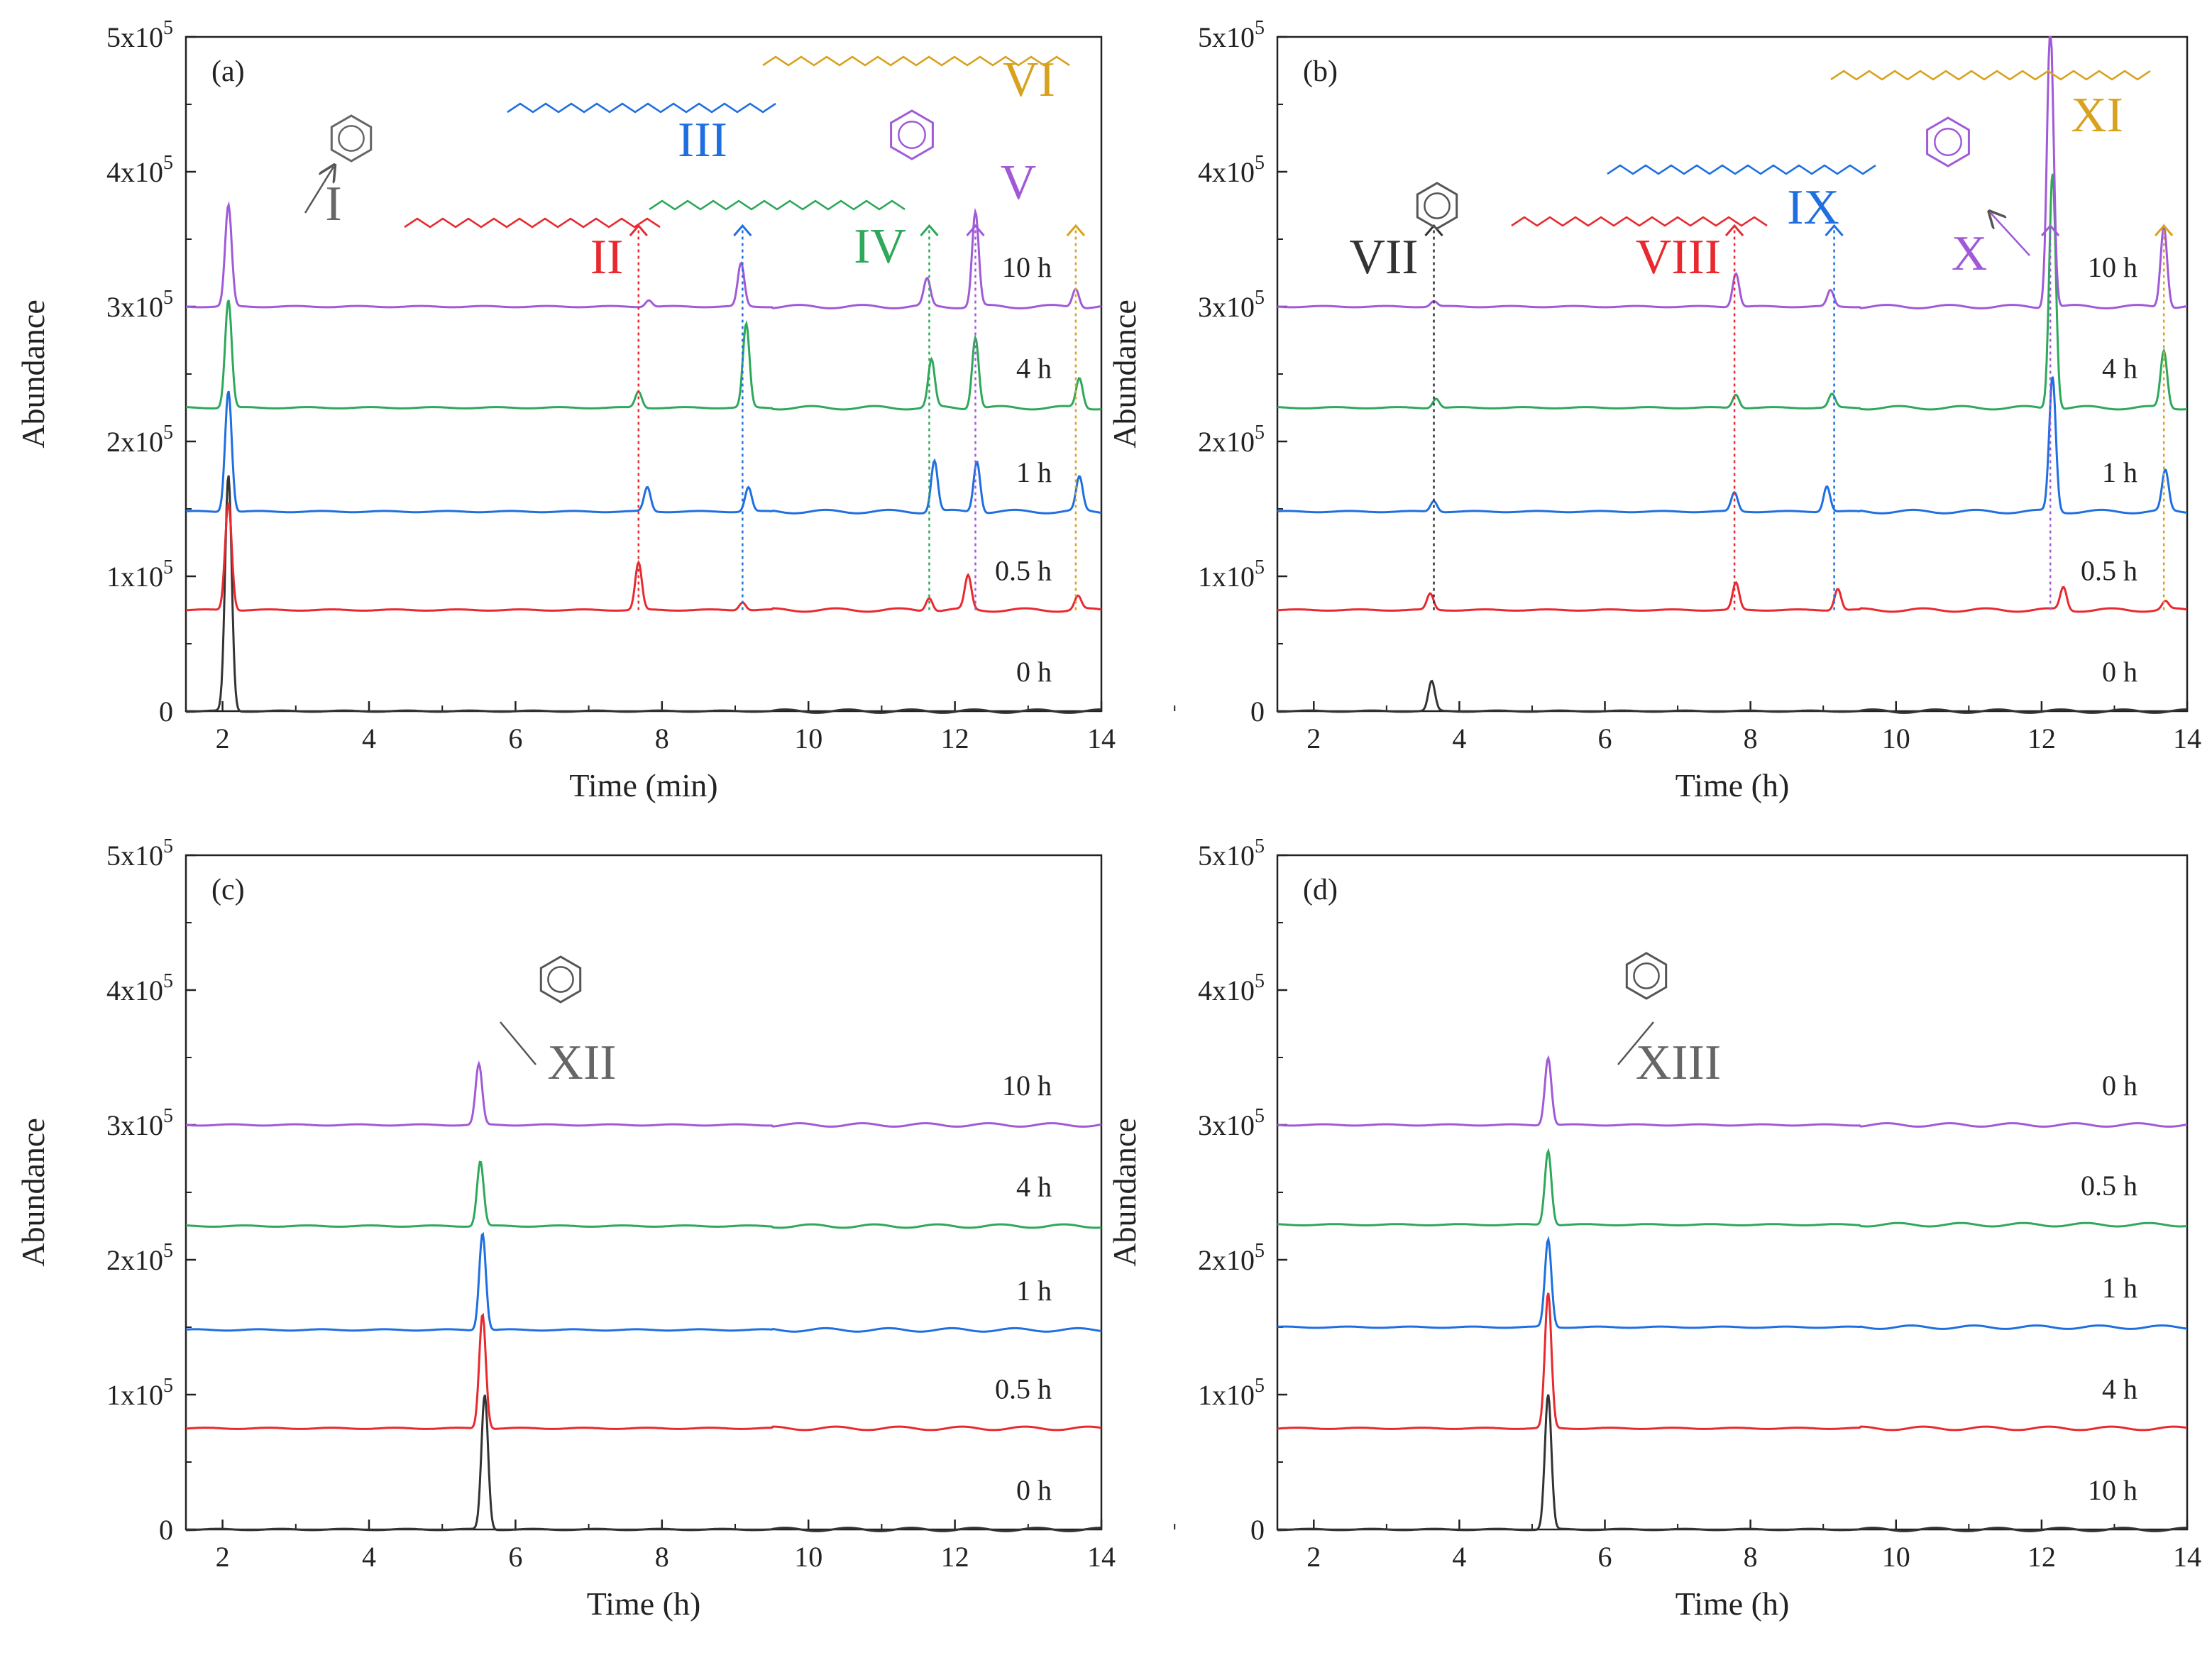 This screenshot has width=2212, height=1670. I want to click on guide-arrow-II, so click(638, 230).